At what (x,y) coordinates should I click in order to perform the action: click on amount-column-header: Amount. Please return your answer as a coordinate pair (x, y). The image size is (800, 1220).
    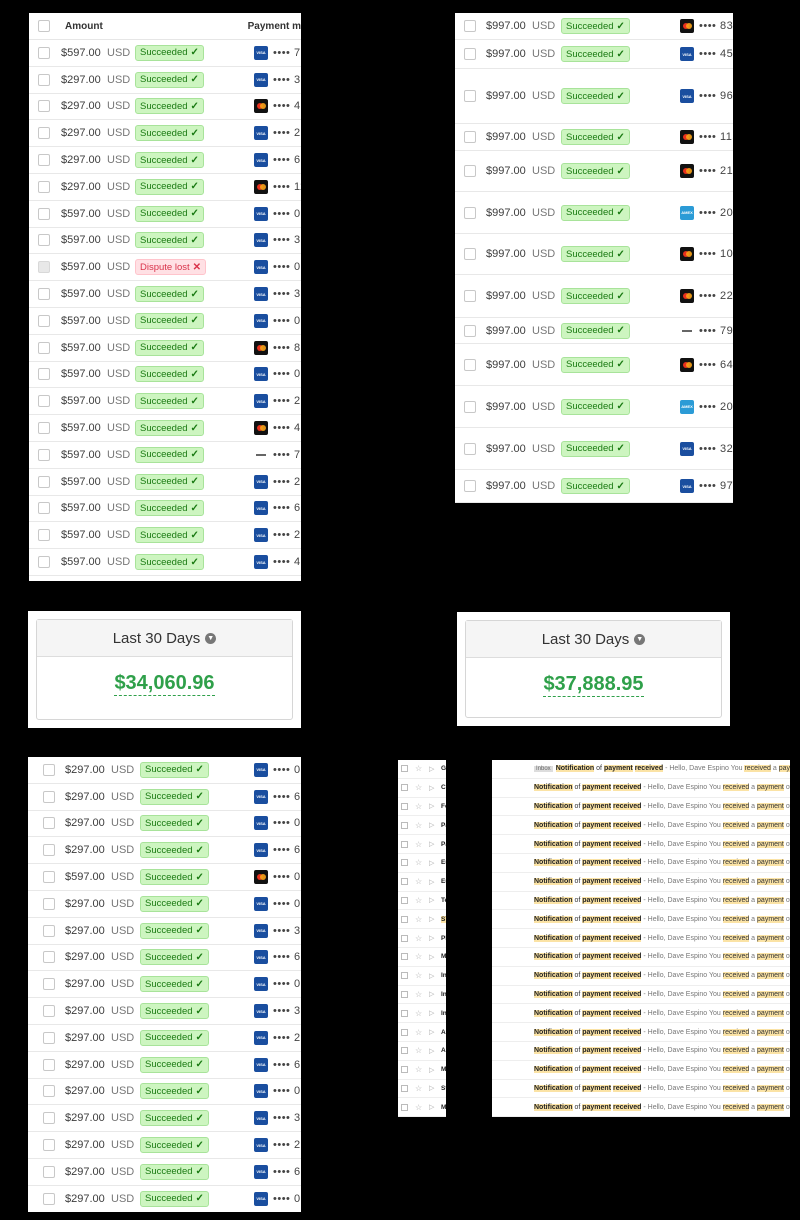
    Looking at the image, I should click on (84, 26).